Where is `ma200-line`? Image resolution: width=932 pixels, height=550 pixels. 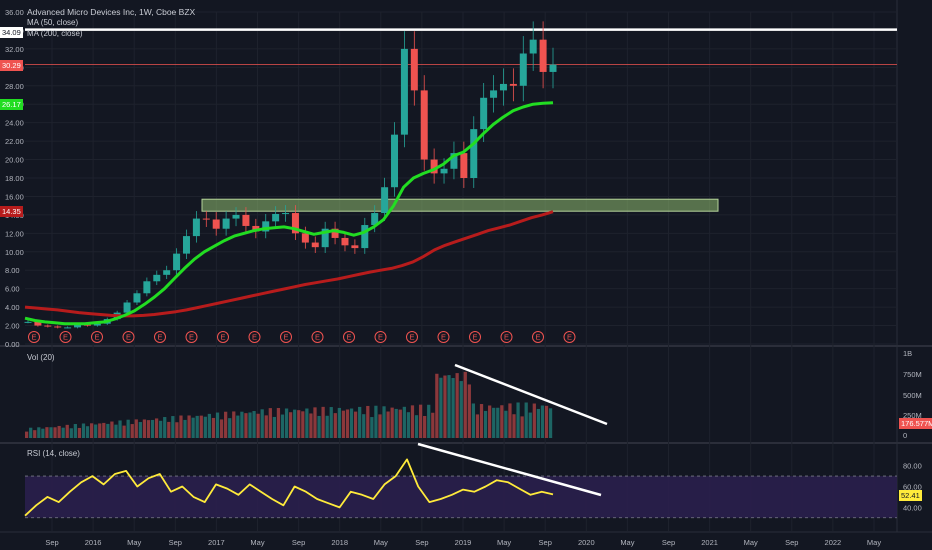
ma200-line is located at coordinates (289, 264).